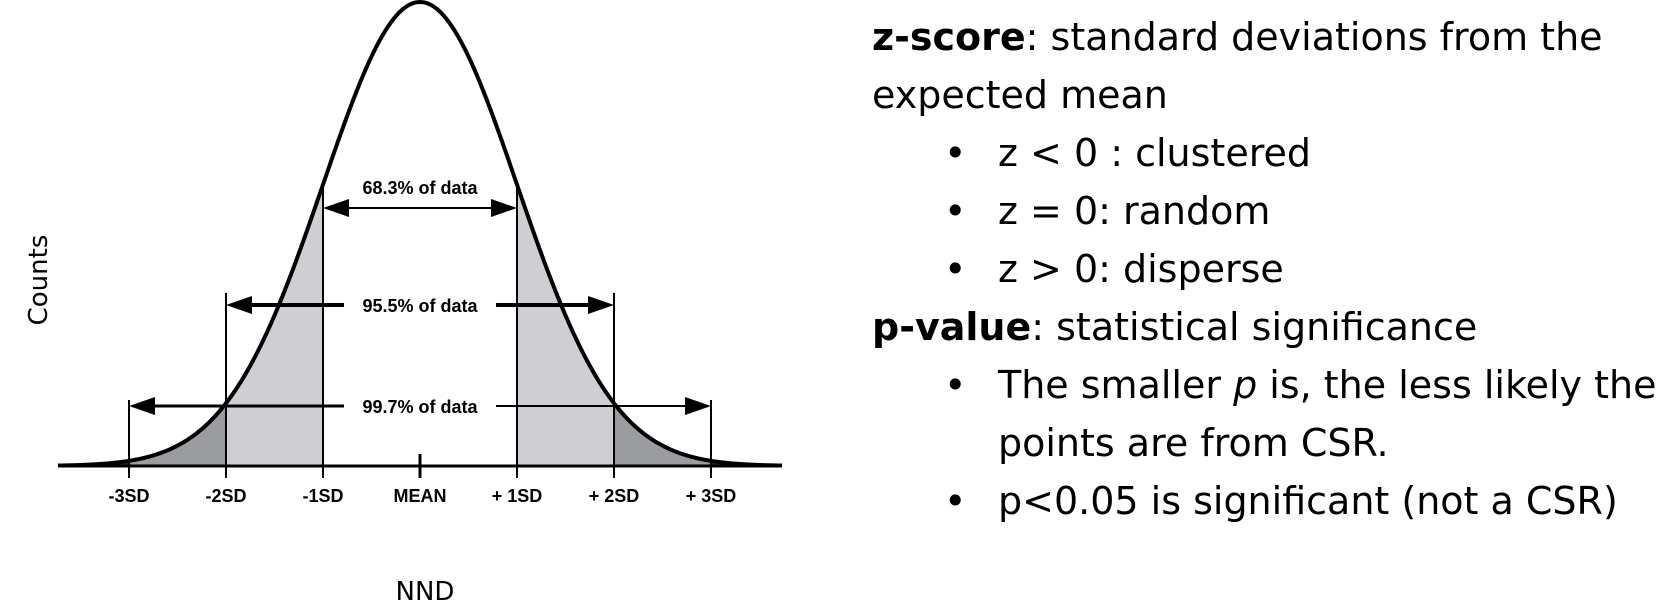 This screenshot has height=614, width=1671. What do you see at coordinates (949, 37) in the screenshot?
I see `zscore-term: z-score` at bounding box center [949, 37].